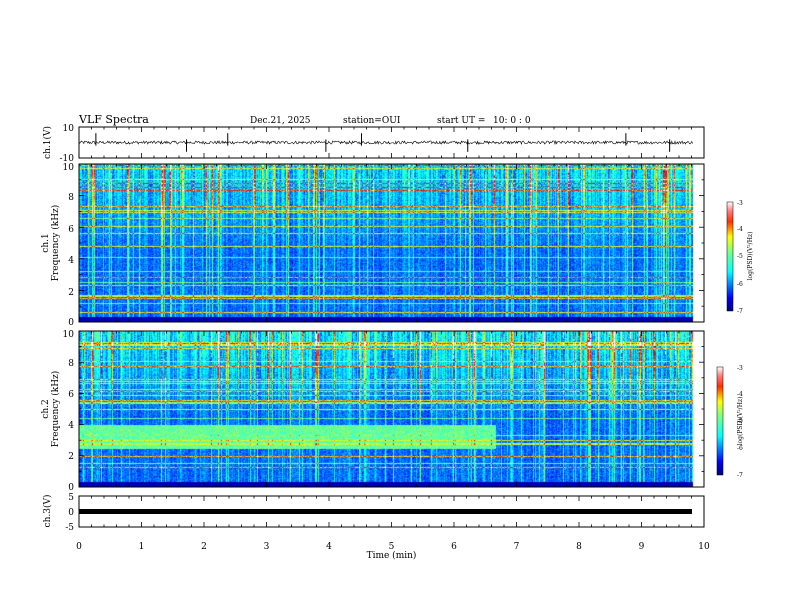 Image resolution: width=792 pixels, height=612 pixels. I want to click on time-tick-6: 6, so click(454, 547).